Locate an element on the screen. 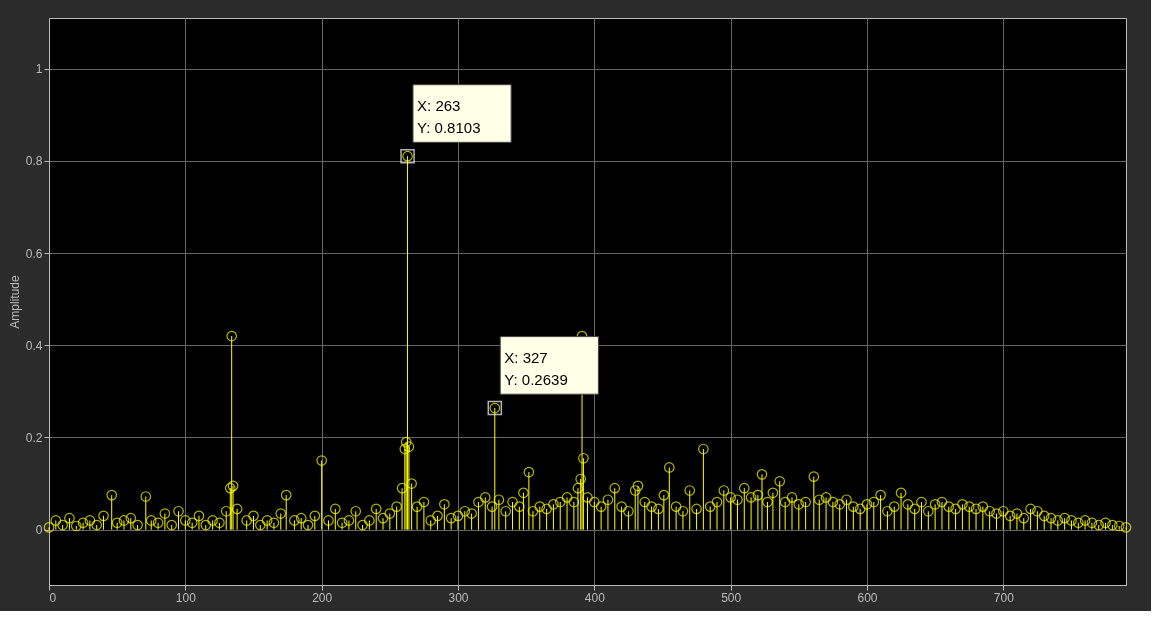  x-tick-label: 200 is located at coordinates (322, 597).